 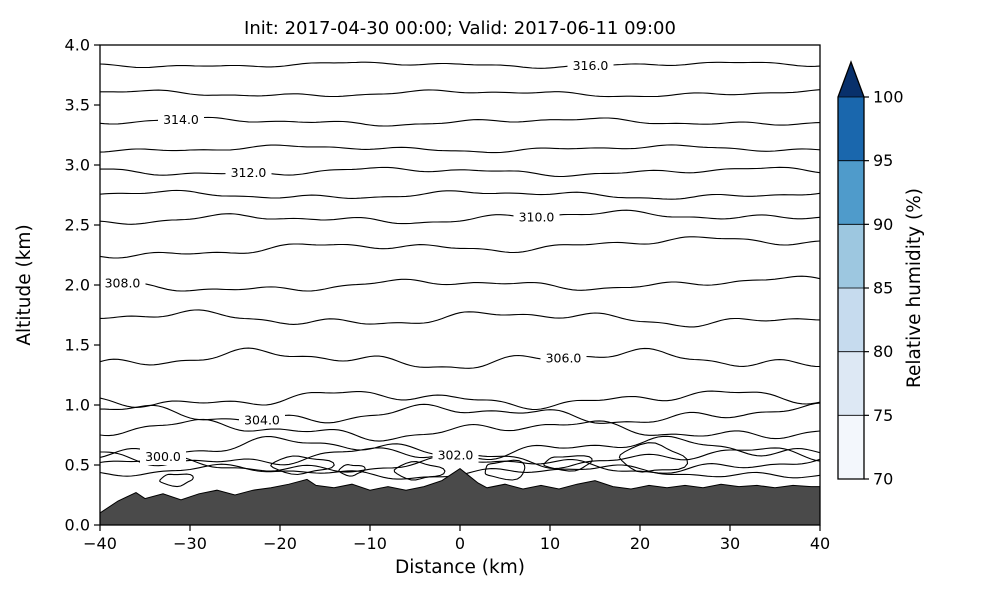 What do you see at coordinates (730, 543) in the screenshot?
I see `x-tick-label: 30` at bounding box center [730, 543].